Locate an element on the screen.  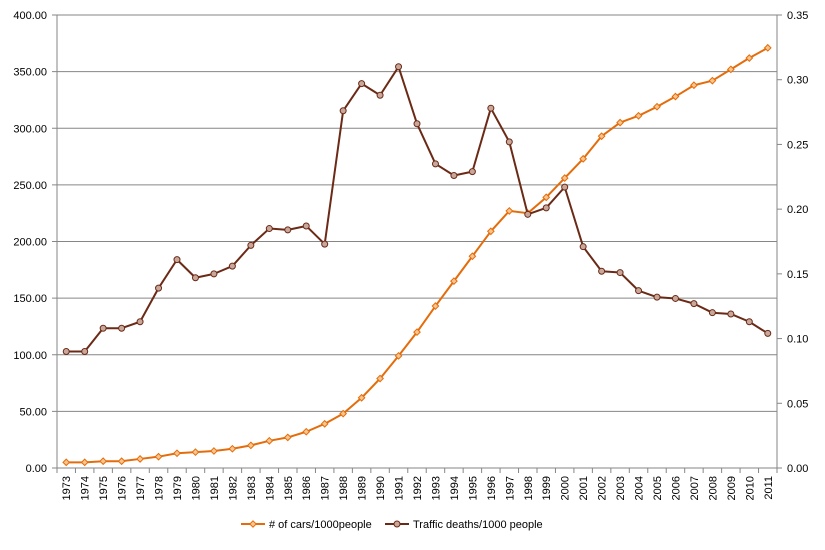
left-axis-tick-label: 0.00 is located at coordinates (36, 469).